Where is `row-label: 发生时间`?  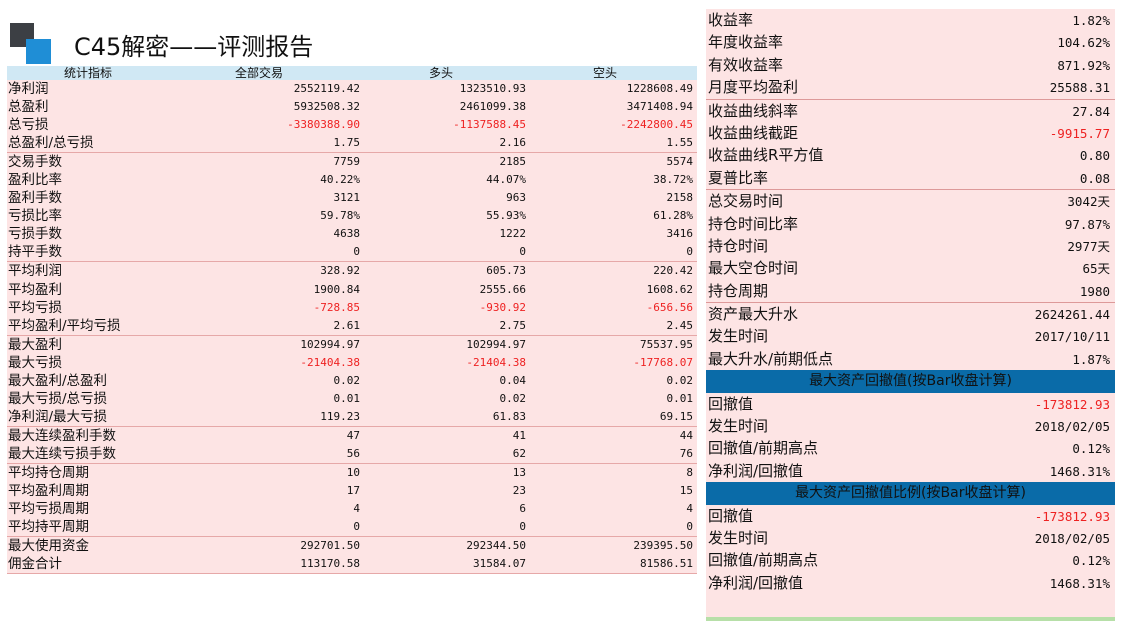
row-label: 发生时间 is located at coordinates (738, 426).